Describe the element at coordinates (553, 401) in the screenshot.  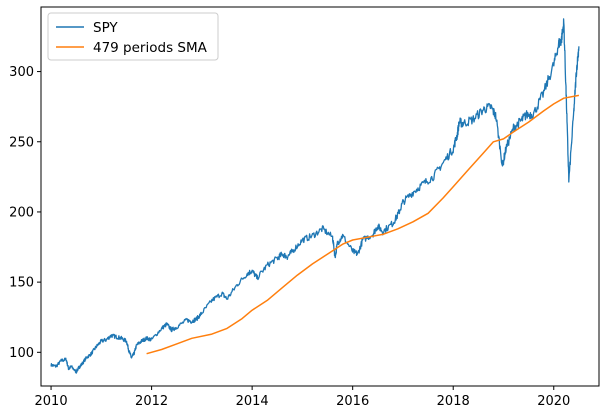
I see `x-tick-label: 2020` at that location.